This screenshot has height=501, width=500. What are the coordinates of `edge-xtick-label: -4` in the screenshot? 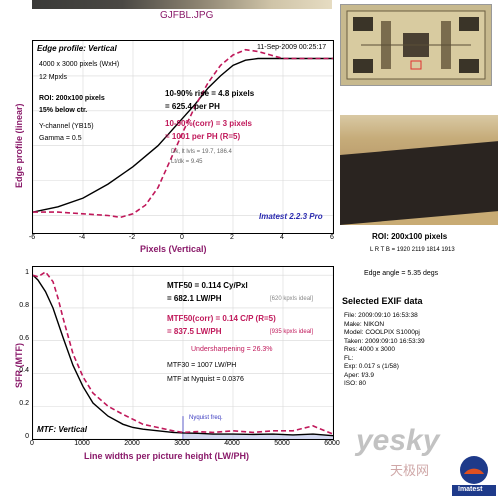 It's located at (82, 237).